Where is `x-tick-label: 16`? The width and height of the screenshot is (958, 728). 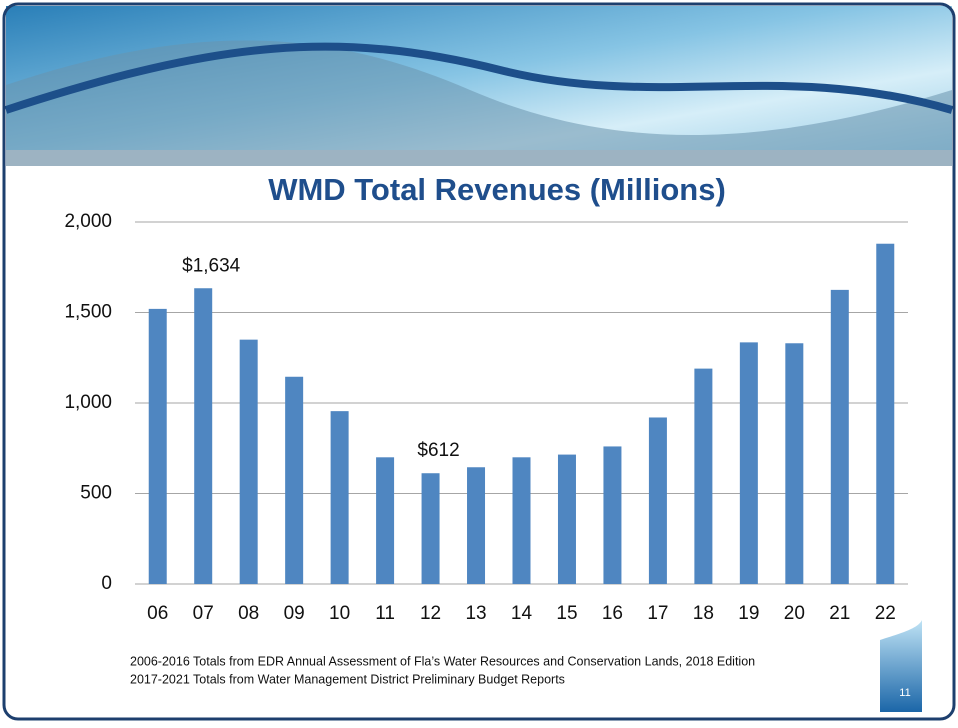
x-tick-label: 16 is located at coordinates (612, 613).